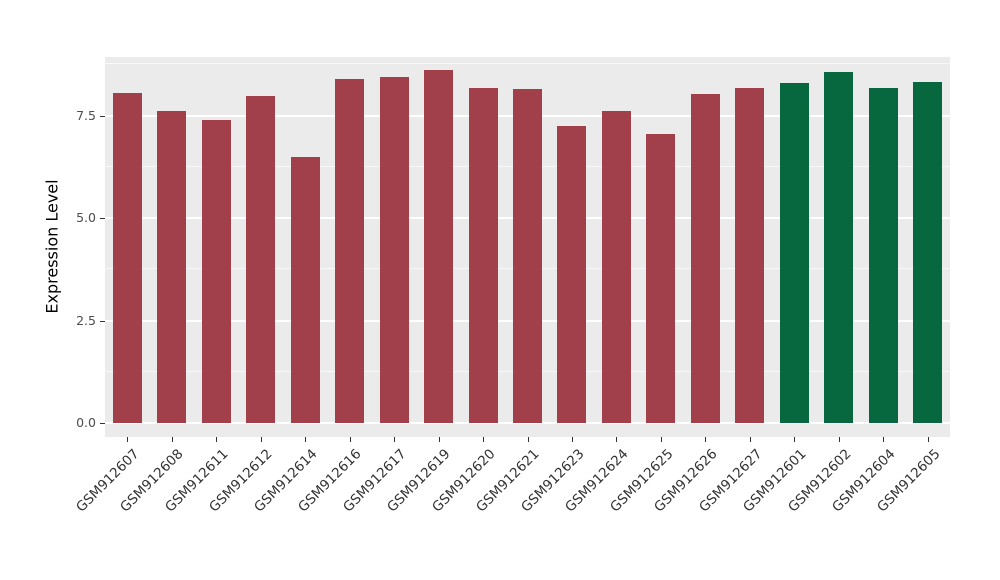 The image size is (1000, 580). Describe the element at coordinates (572, 274) in the screenshot. I see `bar-GSM912623` at that location.